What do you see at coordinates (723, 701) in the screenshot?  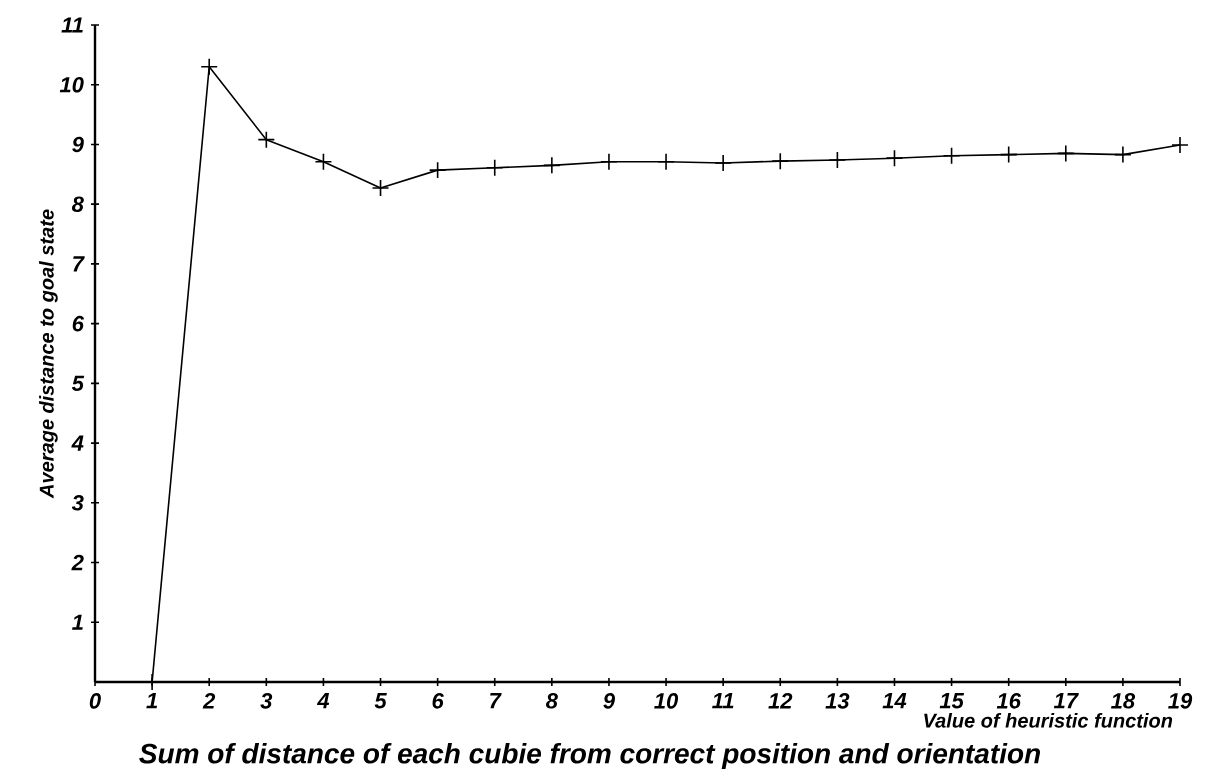 I see `x-tick-label: 11` at bounding box center [723, 701].